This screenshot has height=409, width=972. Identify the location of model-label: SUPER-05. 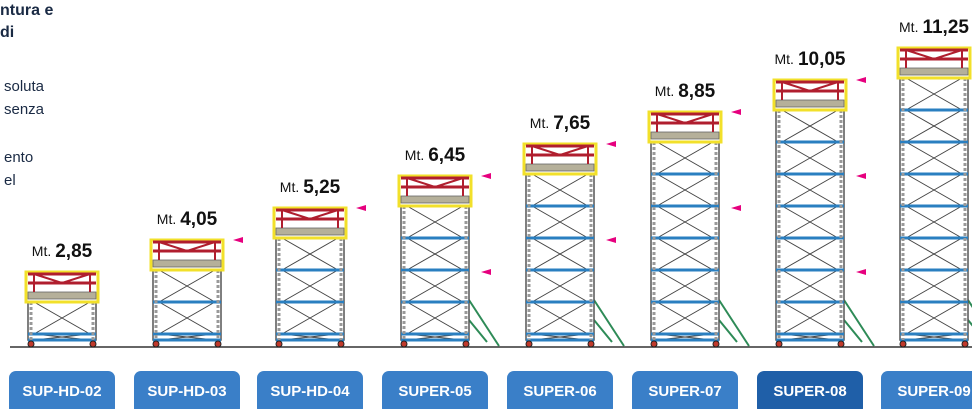
(434, 391).